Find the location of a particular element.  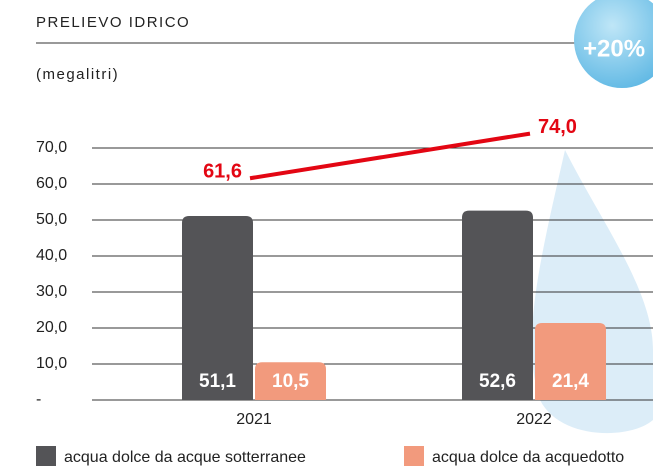

y-tick-label: - is located at coordinates (38, 399).